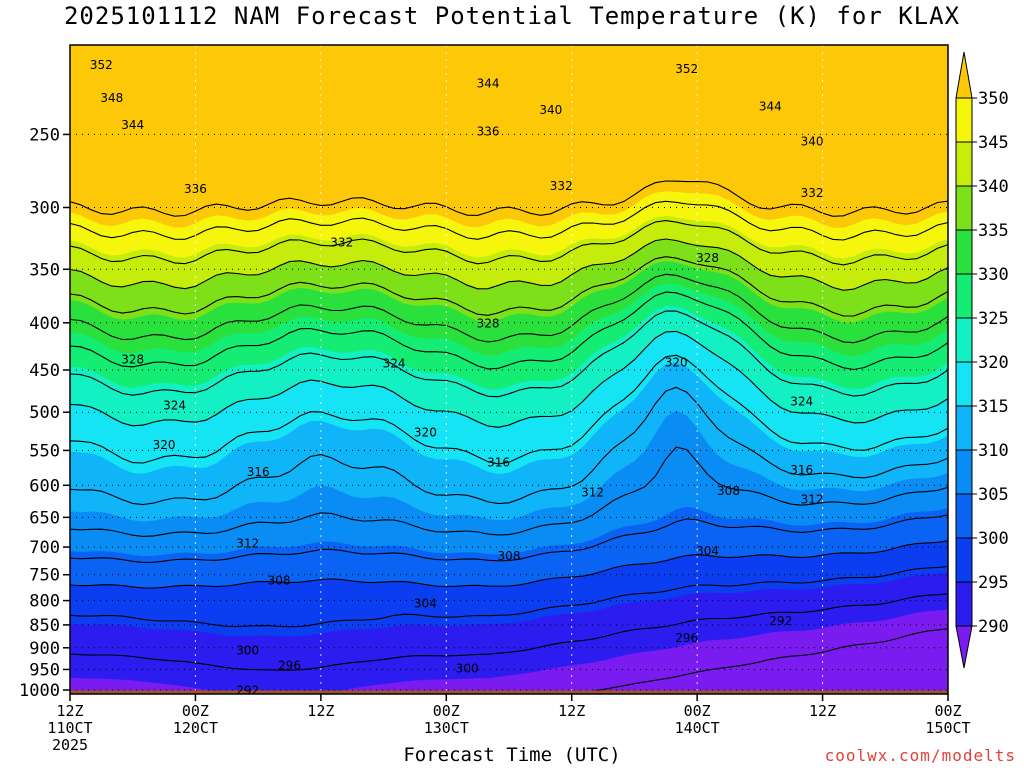 This screenshot has width=1024, height=768. Describe the element at coordinates (993, 407) in the screenshot. I see `colorbar-label-315: 315` at that location.